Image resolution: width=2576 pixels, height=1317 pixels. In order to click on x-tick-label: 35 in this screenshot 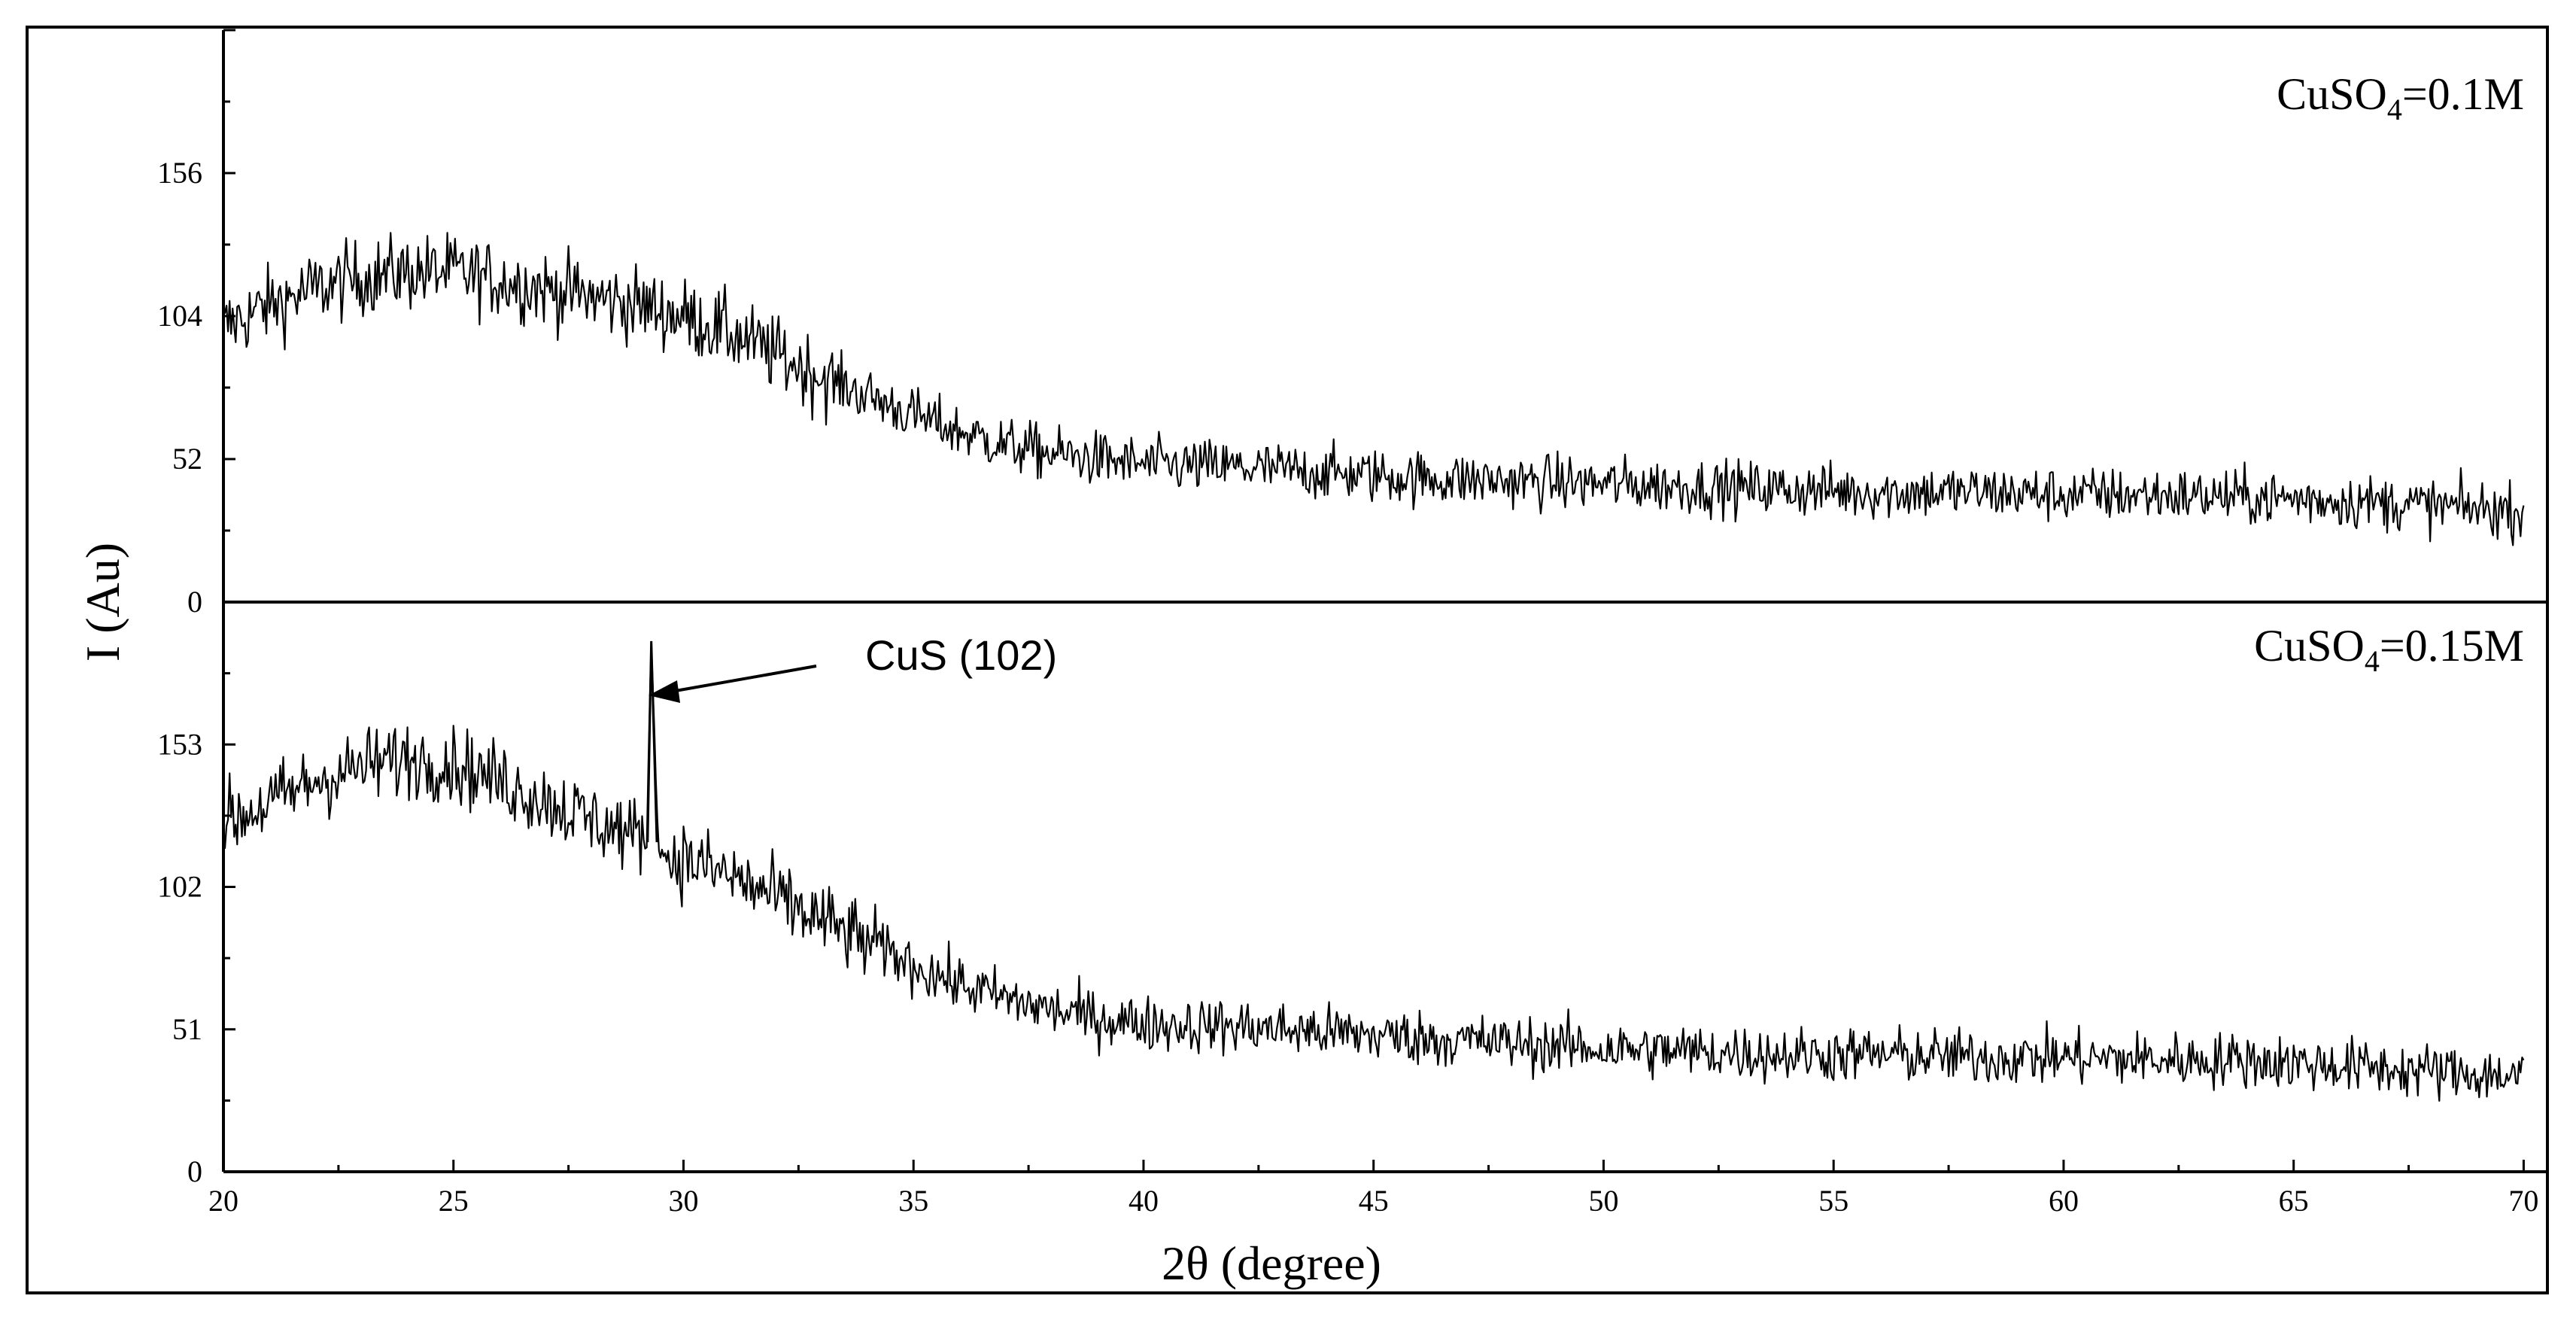, I will do `click(913, 1201)`.